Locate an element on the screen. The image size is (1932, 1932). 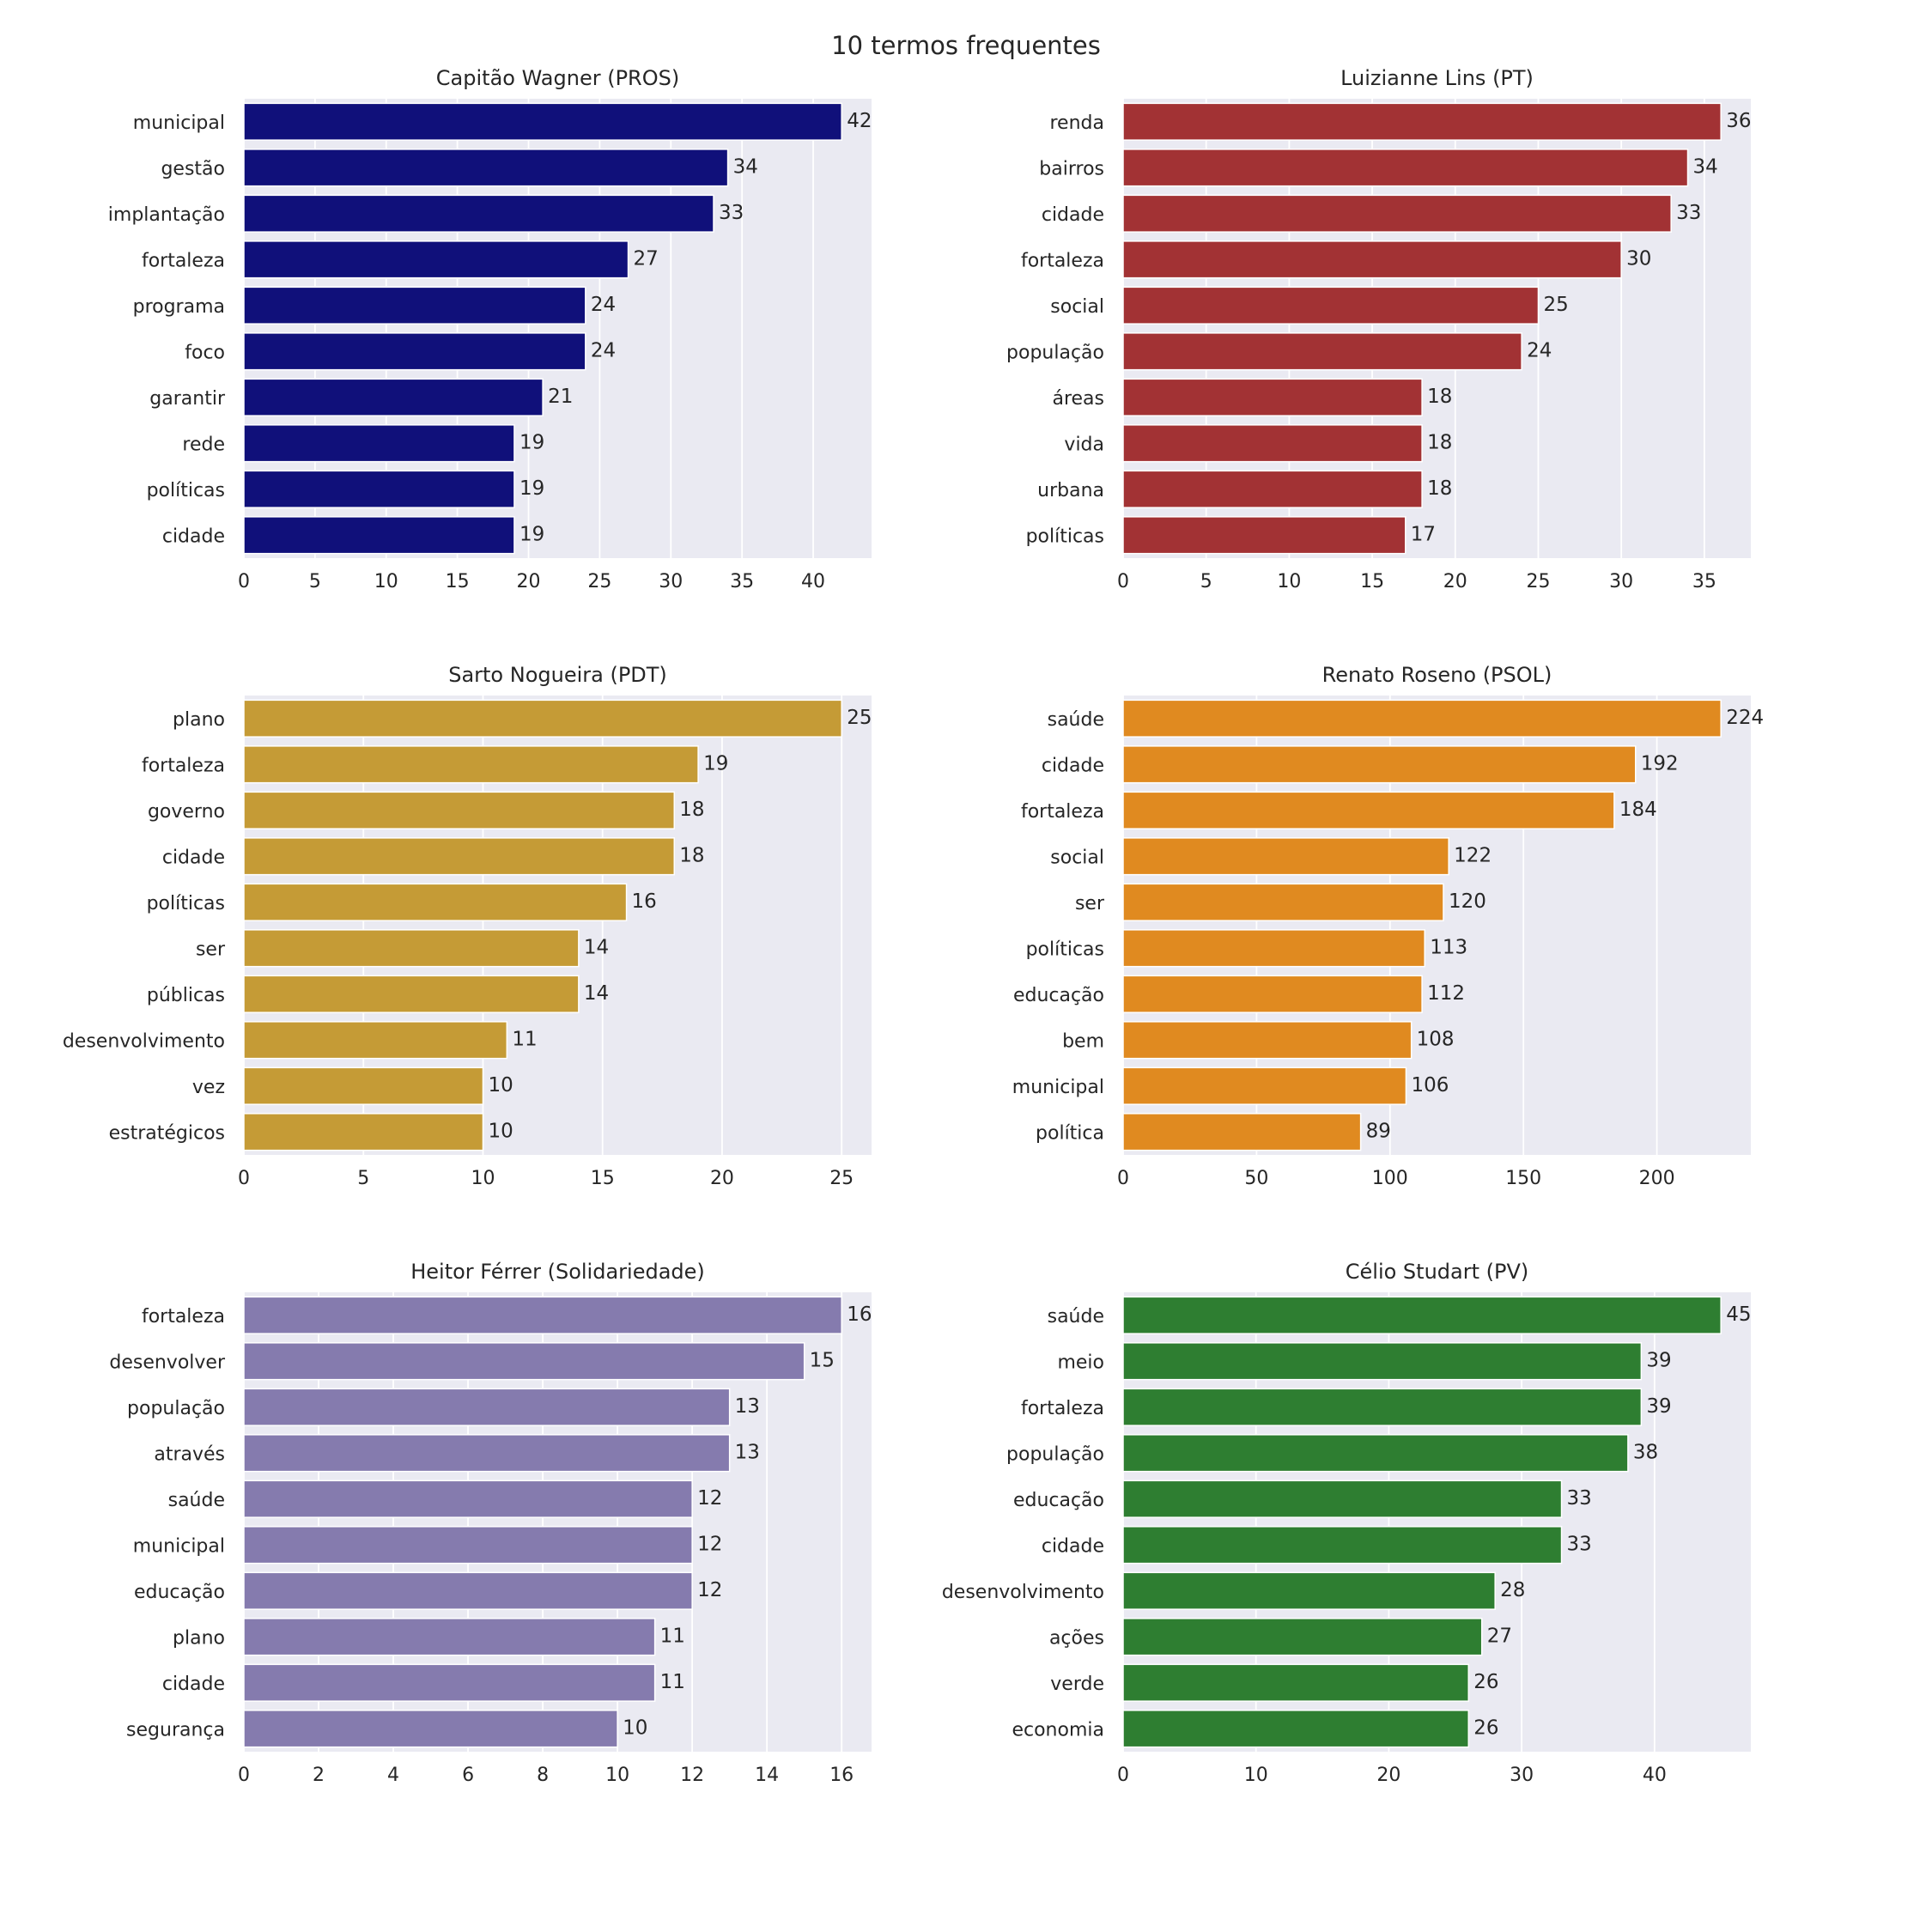
y-tick-label: públicas is located at coordinates (186, 995).